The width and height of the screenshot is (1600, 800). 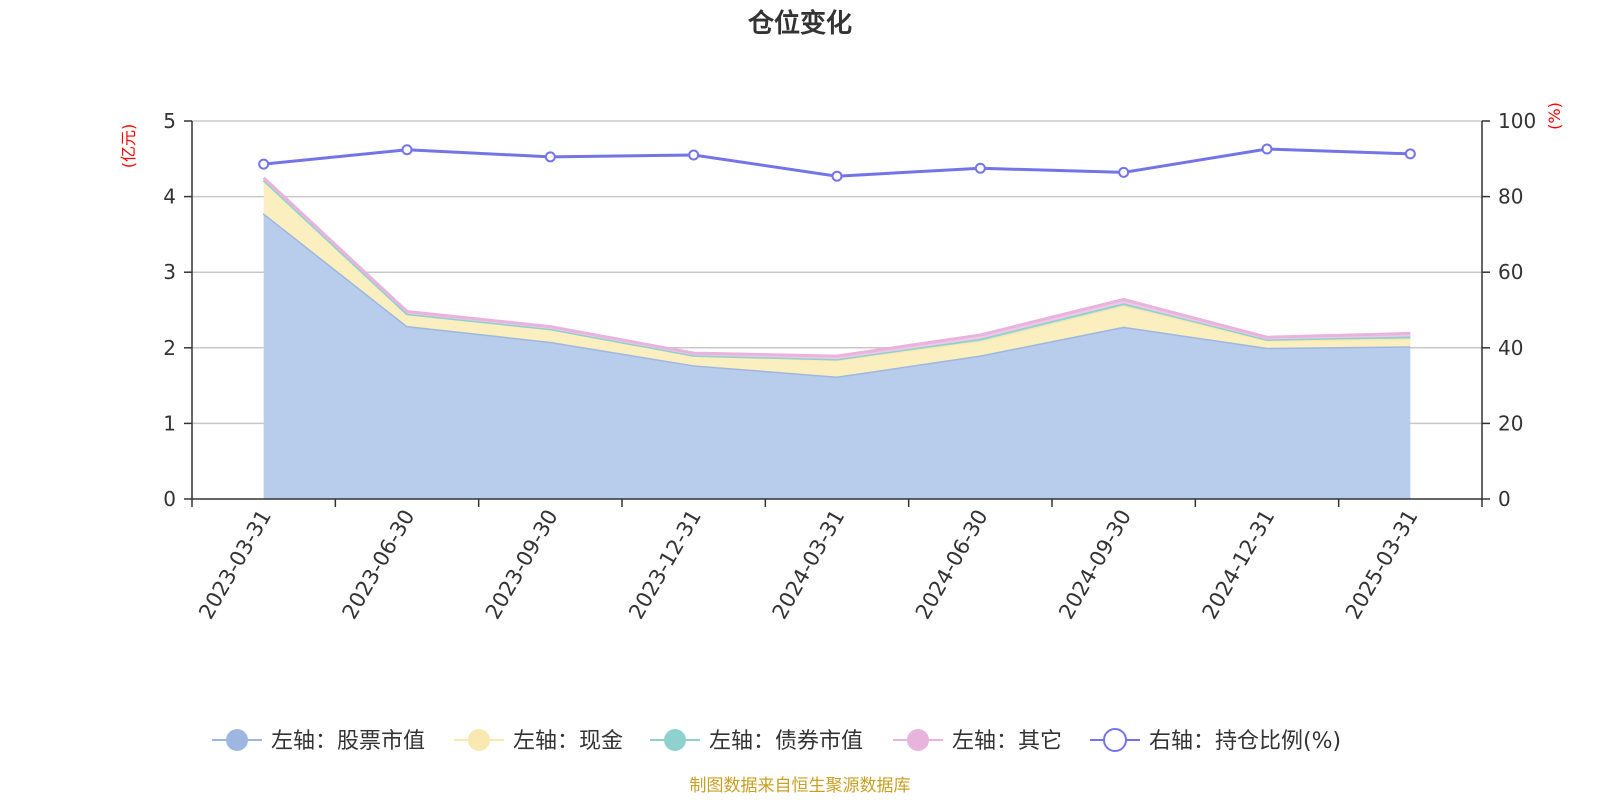 I want to click on chart-title: 仓位变化, so click(x=799, y=23).